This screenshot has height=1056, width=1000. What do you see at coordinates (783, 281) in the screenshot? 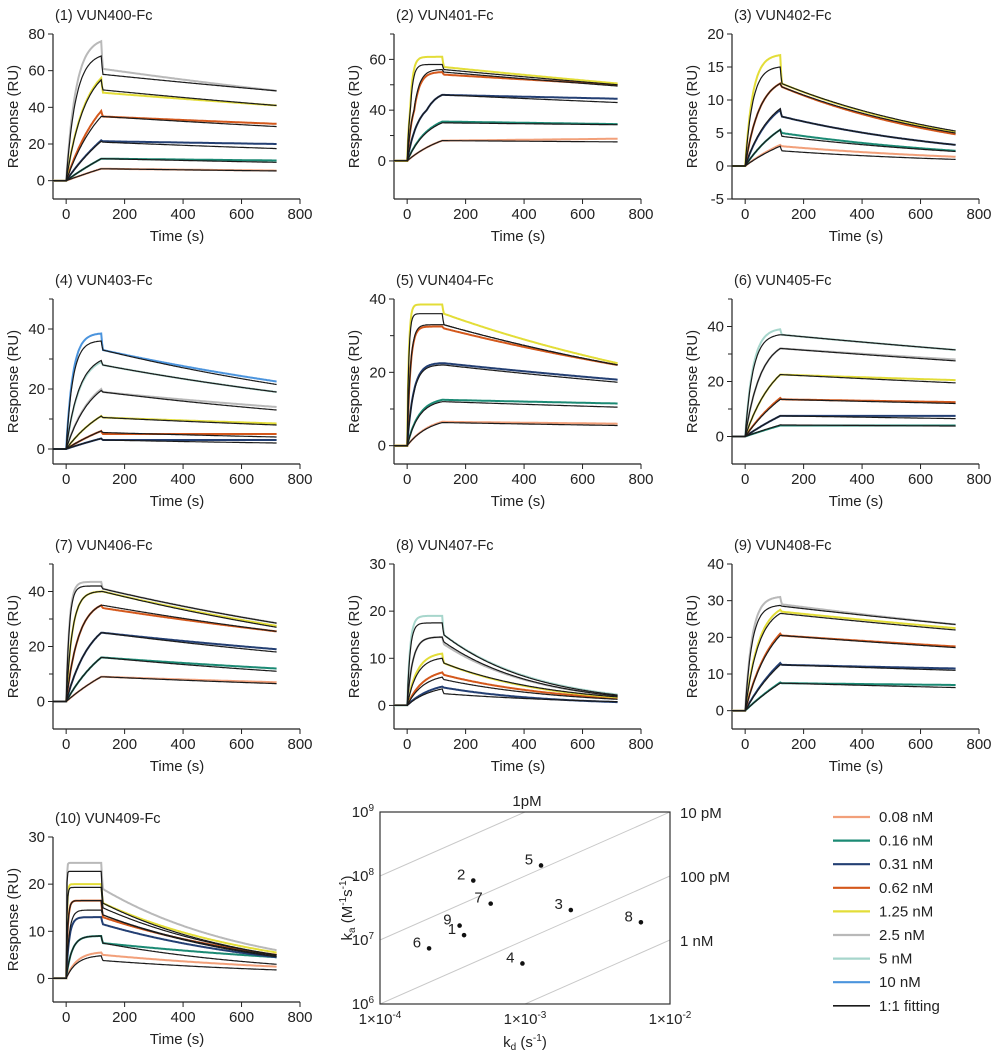
I see `panel-title: (6) VUN405-Fc` at bounding box center [783, 281].